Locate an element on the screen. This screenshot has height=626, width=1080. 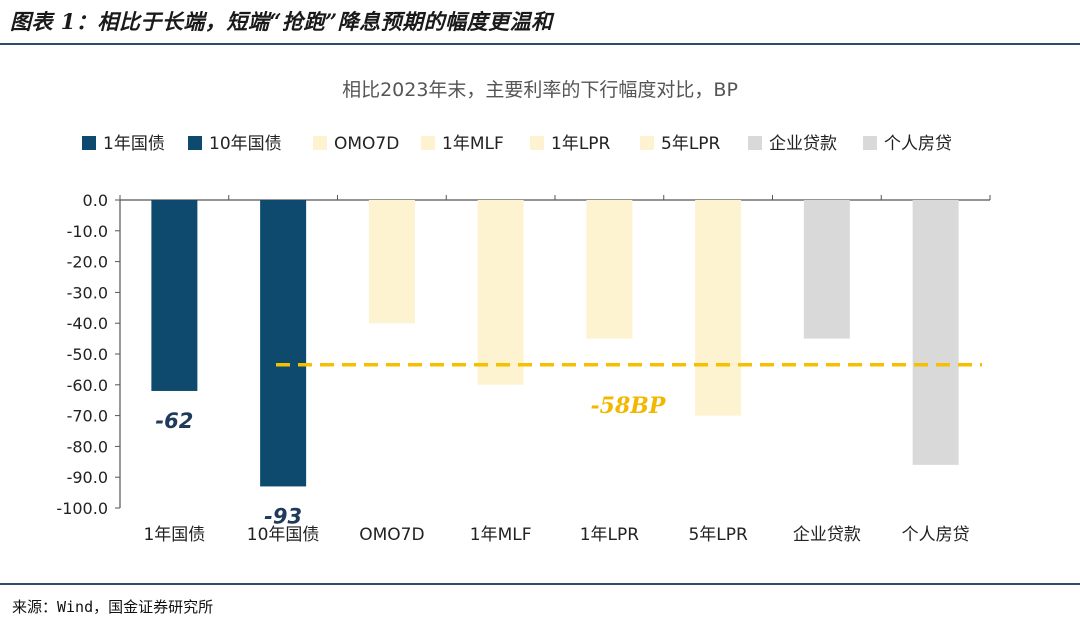
x-tick-label: 1年国债 is located at coordinates (174, 535).